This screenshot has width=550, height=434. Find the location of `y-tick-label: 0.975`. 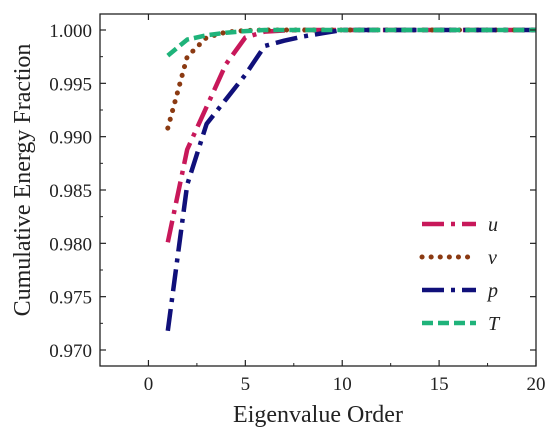

y-tick-label: 0.975 is located at coordinates (70, 298).